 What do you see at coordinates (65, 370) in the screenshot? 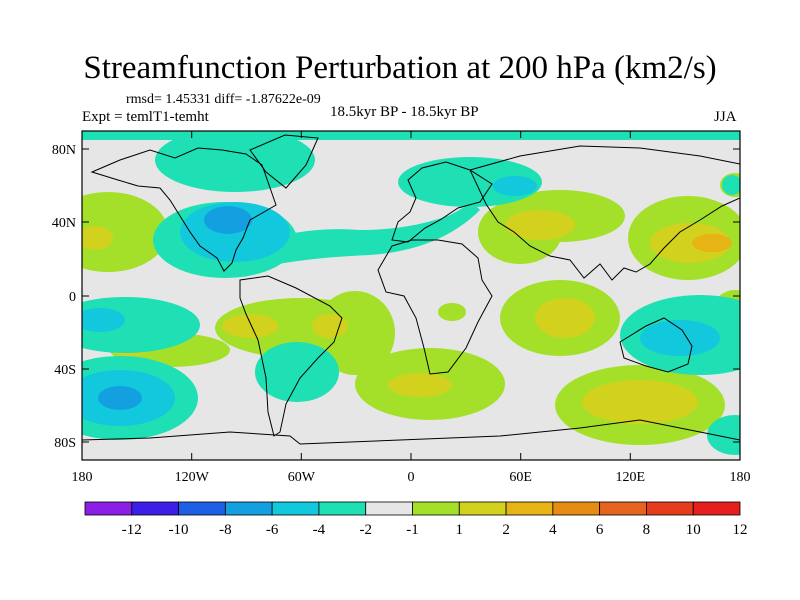
I see `lat-tick-label-40s: 40S` at bounding box center [65, 370].